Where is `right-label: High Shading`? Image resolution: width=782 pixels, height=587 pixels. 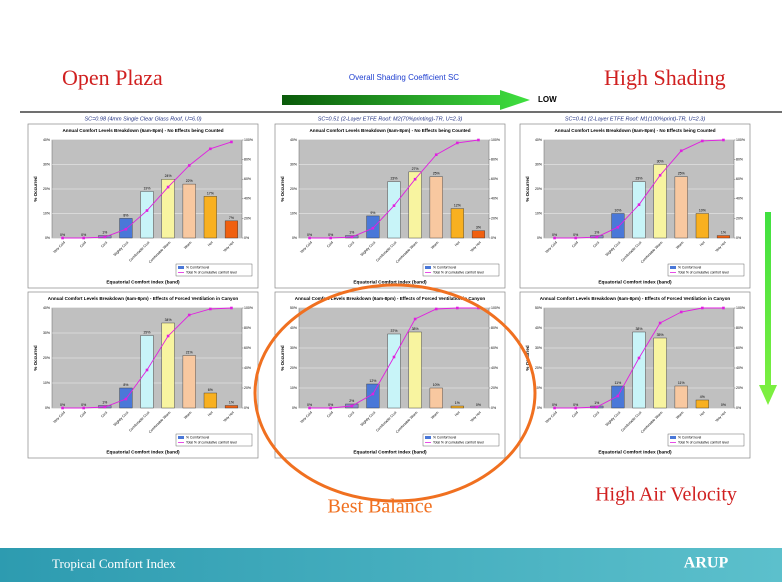
right-label: High Shading is located at coordinates (665, 77).